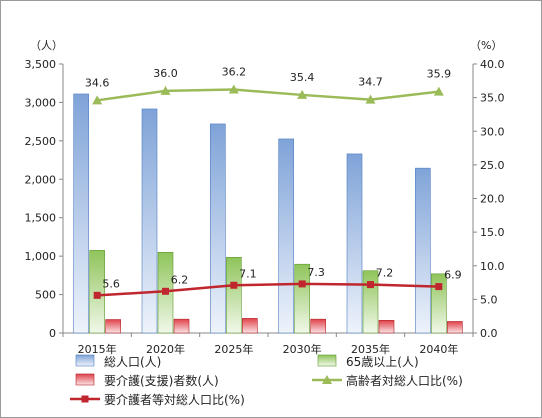  I want to click on right-tick-label: 0.0, so click(489, 333).